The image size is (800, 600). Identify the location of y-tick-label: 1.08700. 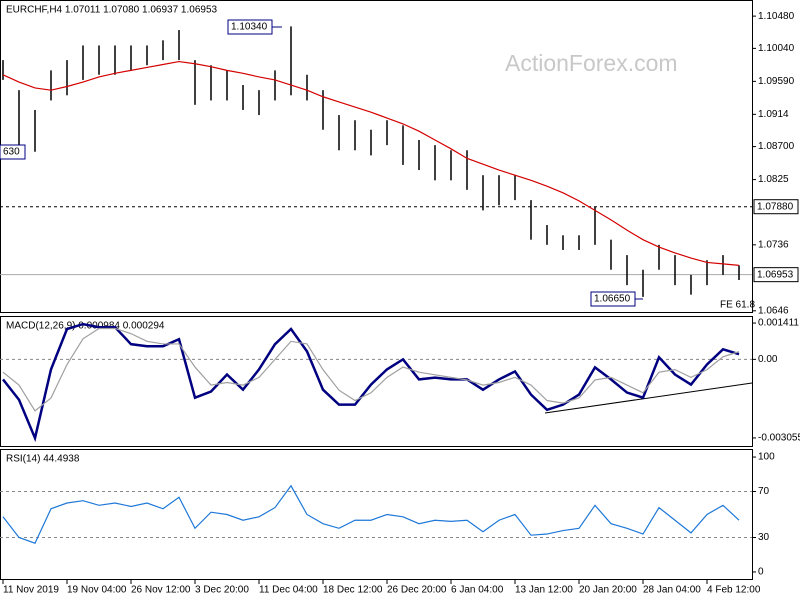
(776, 146).